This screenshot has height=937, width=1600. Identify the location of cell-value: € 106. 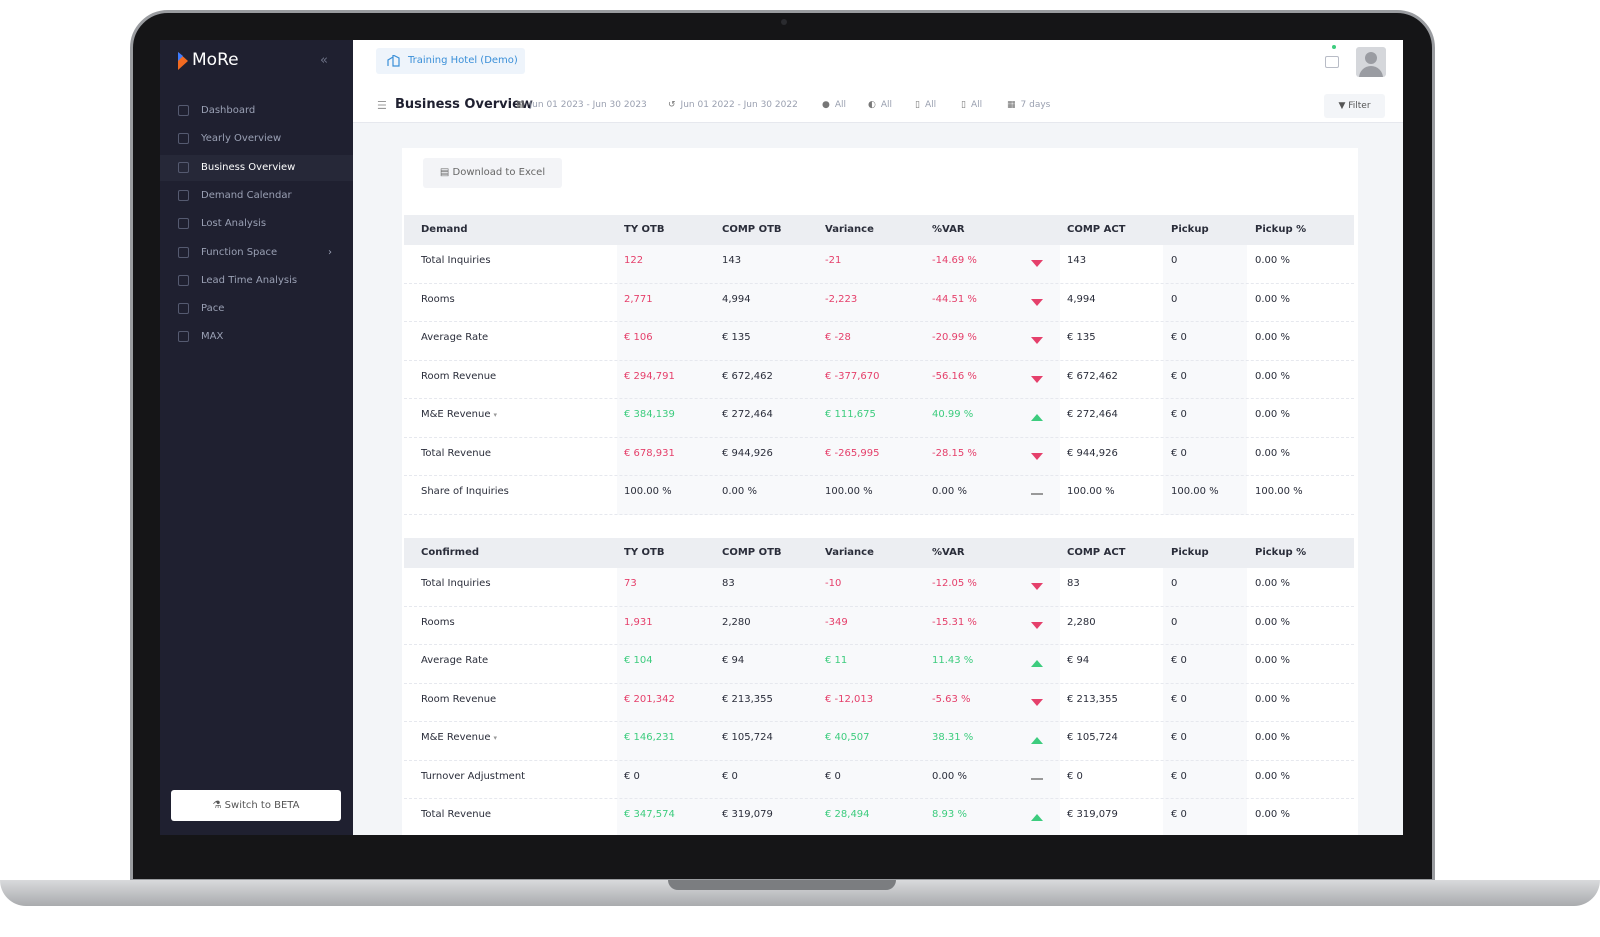
(638, 337).